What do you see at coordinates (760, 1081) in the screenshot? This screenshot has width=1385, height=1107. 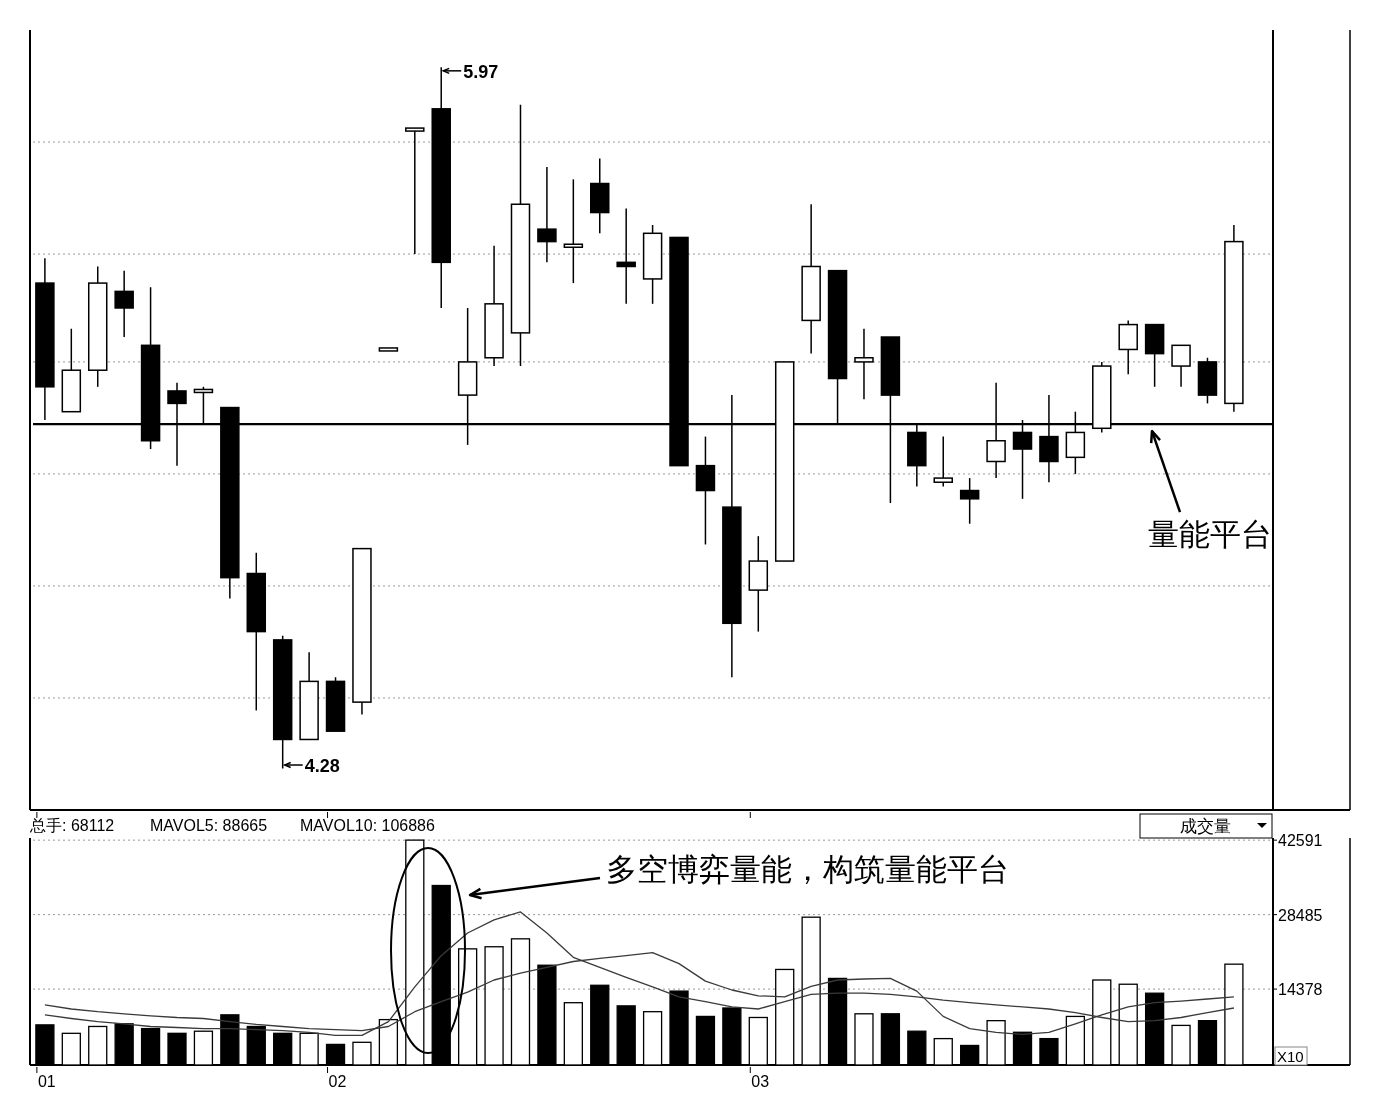 I see `x-tick-label: 03` at bounding box center [760, 1081].